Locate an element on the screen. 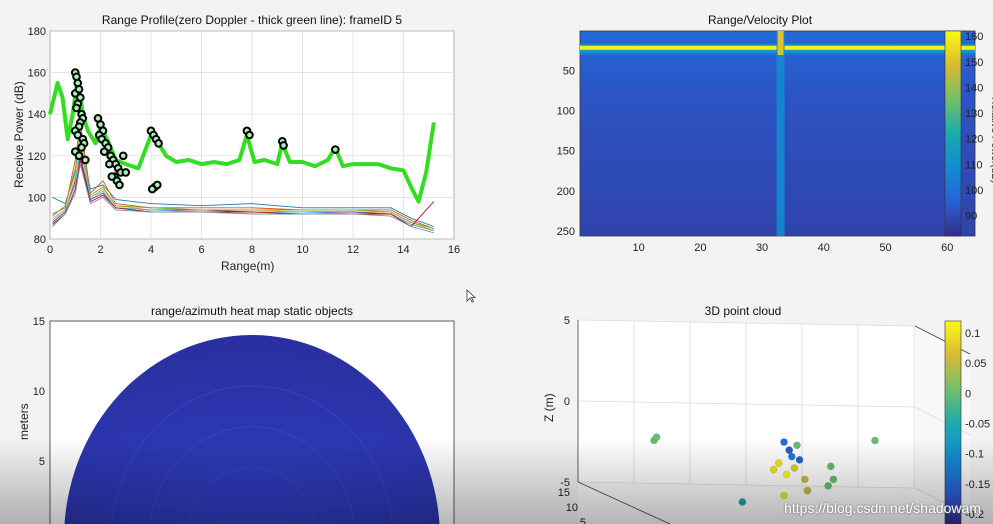  colorbar-tick-label: 140 is located at coordinates (974, 88).